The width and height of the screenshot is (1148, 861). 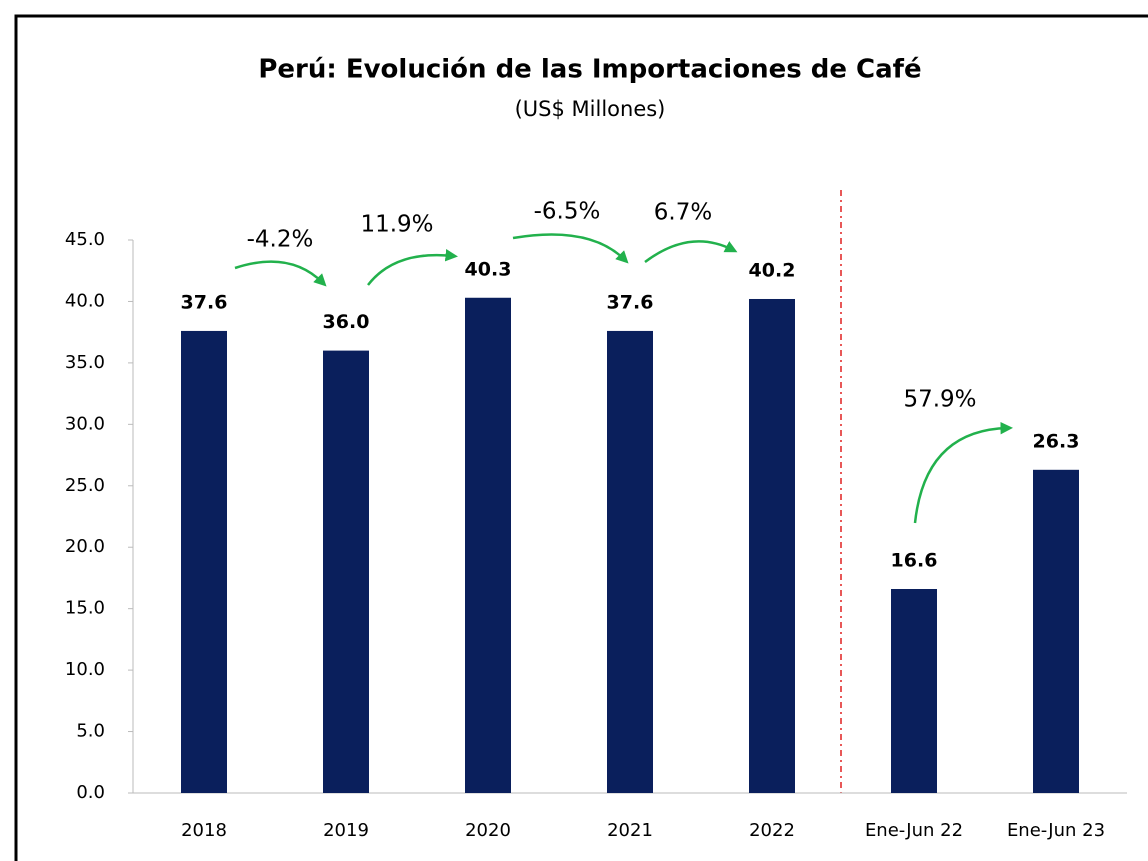 What do you see at coordinates (1056, 830) in the screenshot?
I see `x-tick-label: Ene-Jun 23` at bounding box center [1056, 830].